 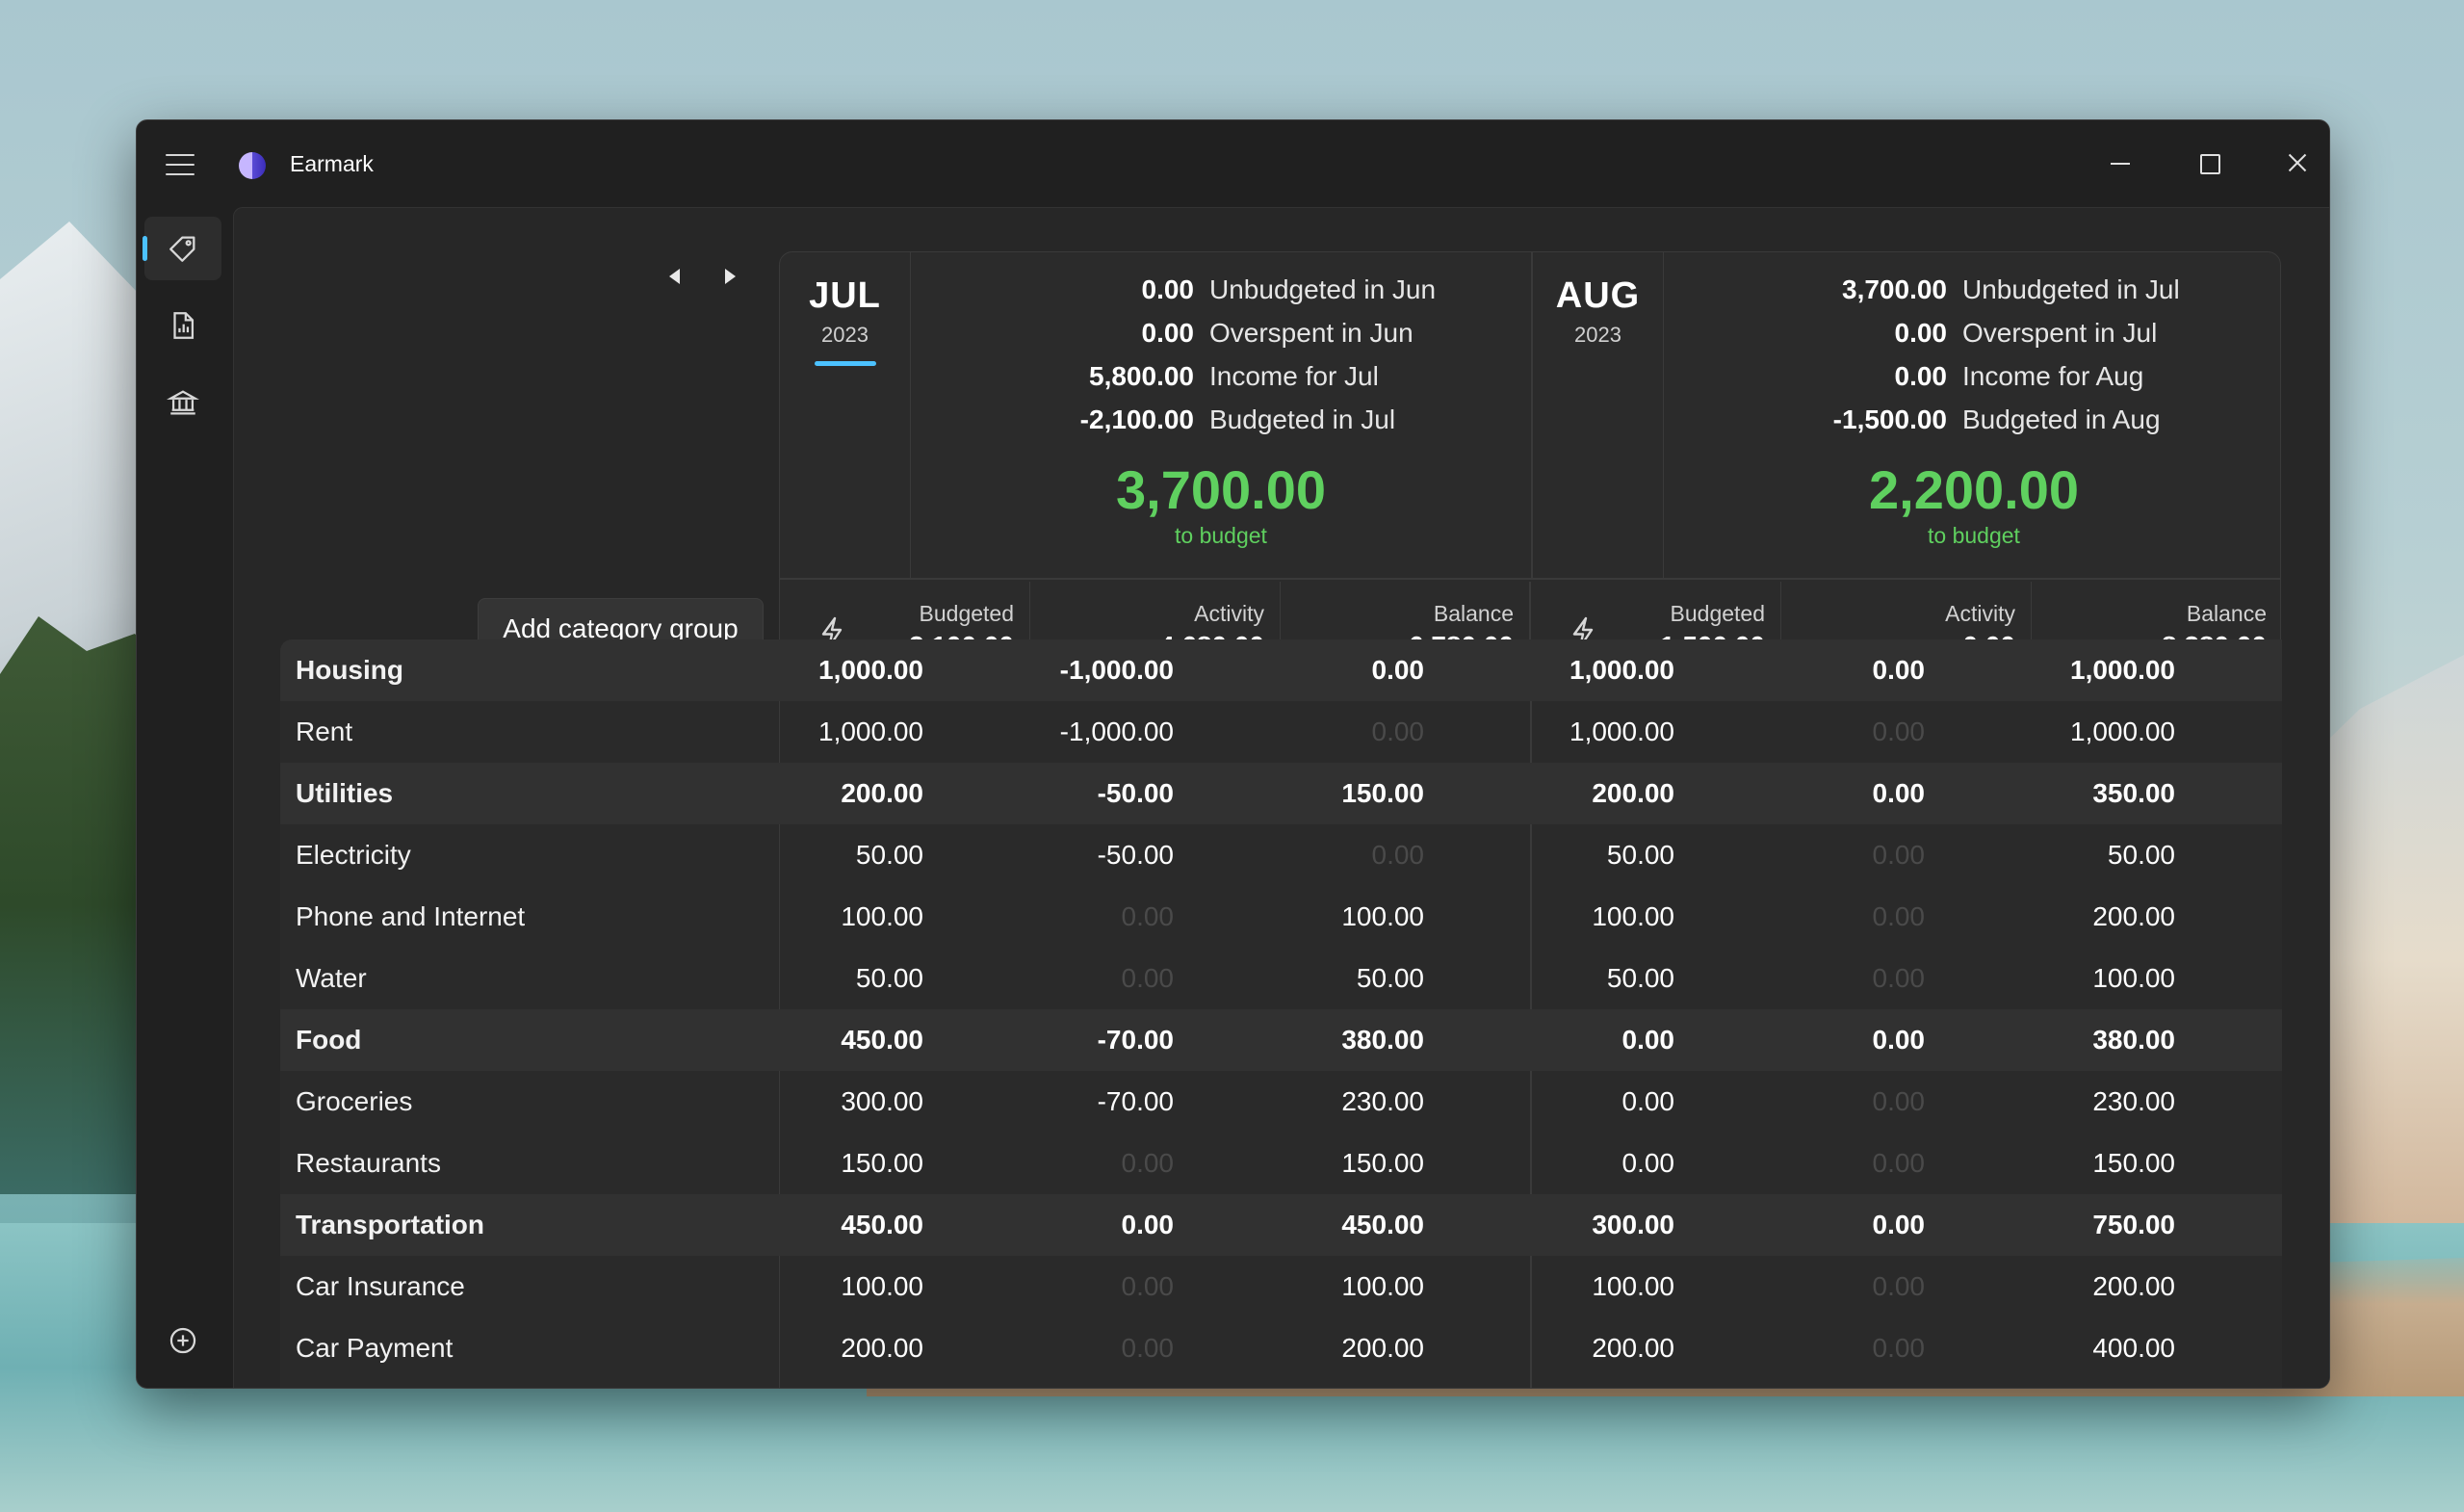 What do you see at coordinates (329, 1040) in the screenshot?
I see `category-group-name: Food` at bounding box center [329, 1040].